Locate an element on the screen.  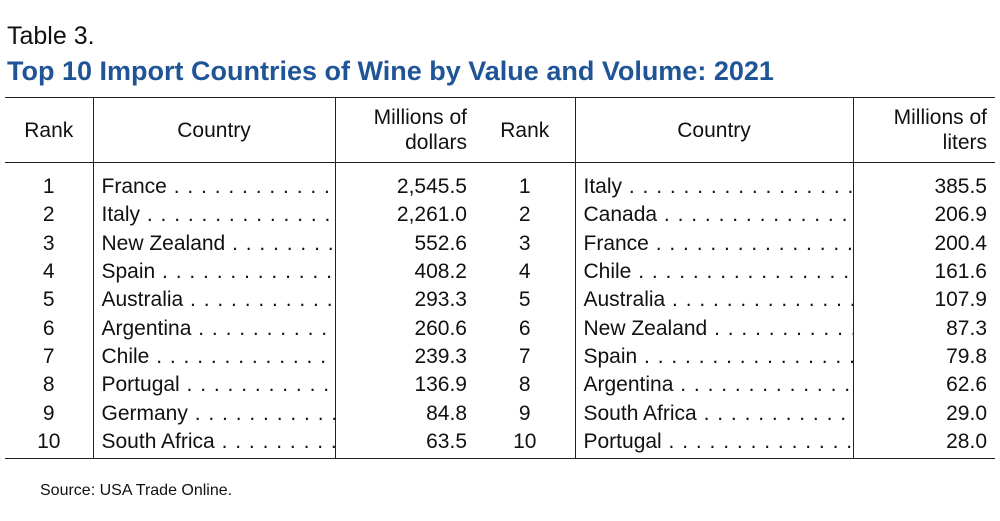
table-cell: 79.8 is located at coordinates (923, 357).